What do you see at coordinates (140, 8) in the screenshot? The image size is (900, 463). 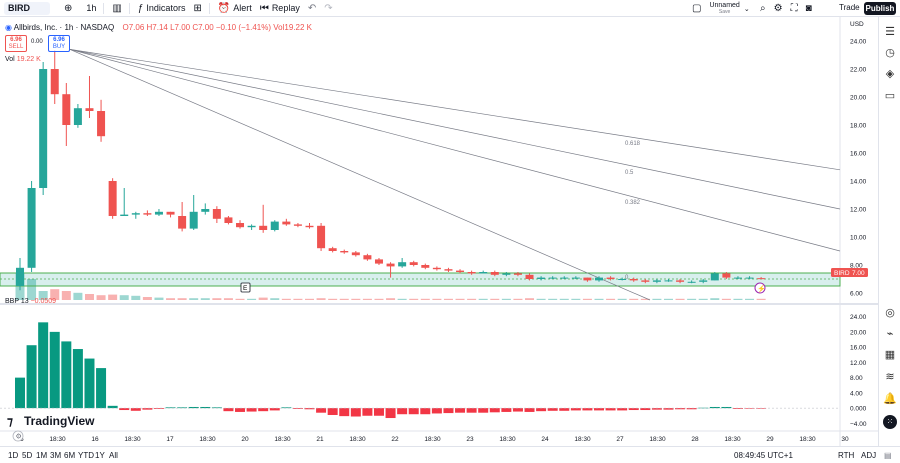 I see `indicators-icon: ƒ` at bounding box center [140, 8].